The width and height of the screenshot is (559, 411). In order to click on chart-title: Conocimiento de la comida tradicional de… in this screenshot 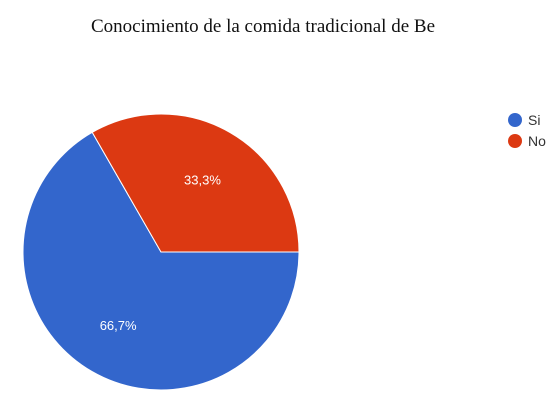, I will do `click(263, 26)`.